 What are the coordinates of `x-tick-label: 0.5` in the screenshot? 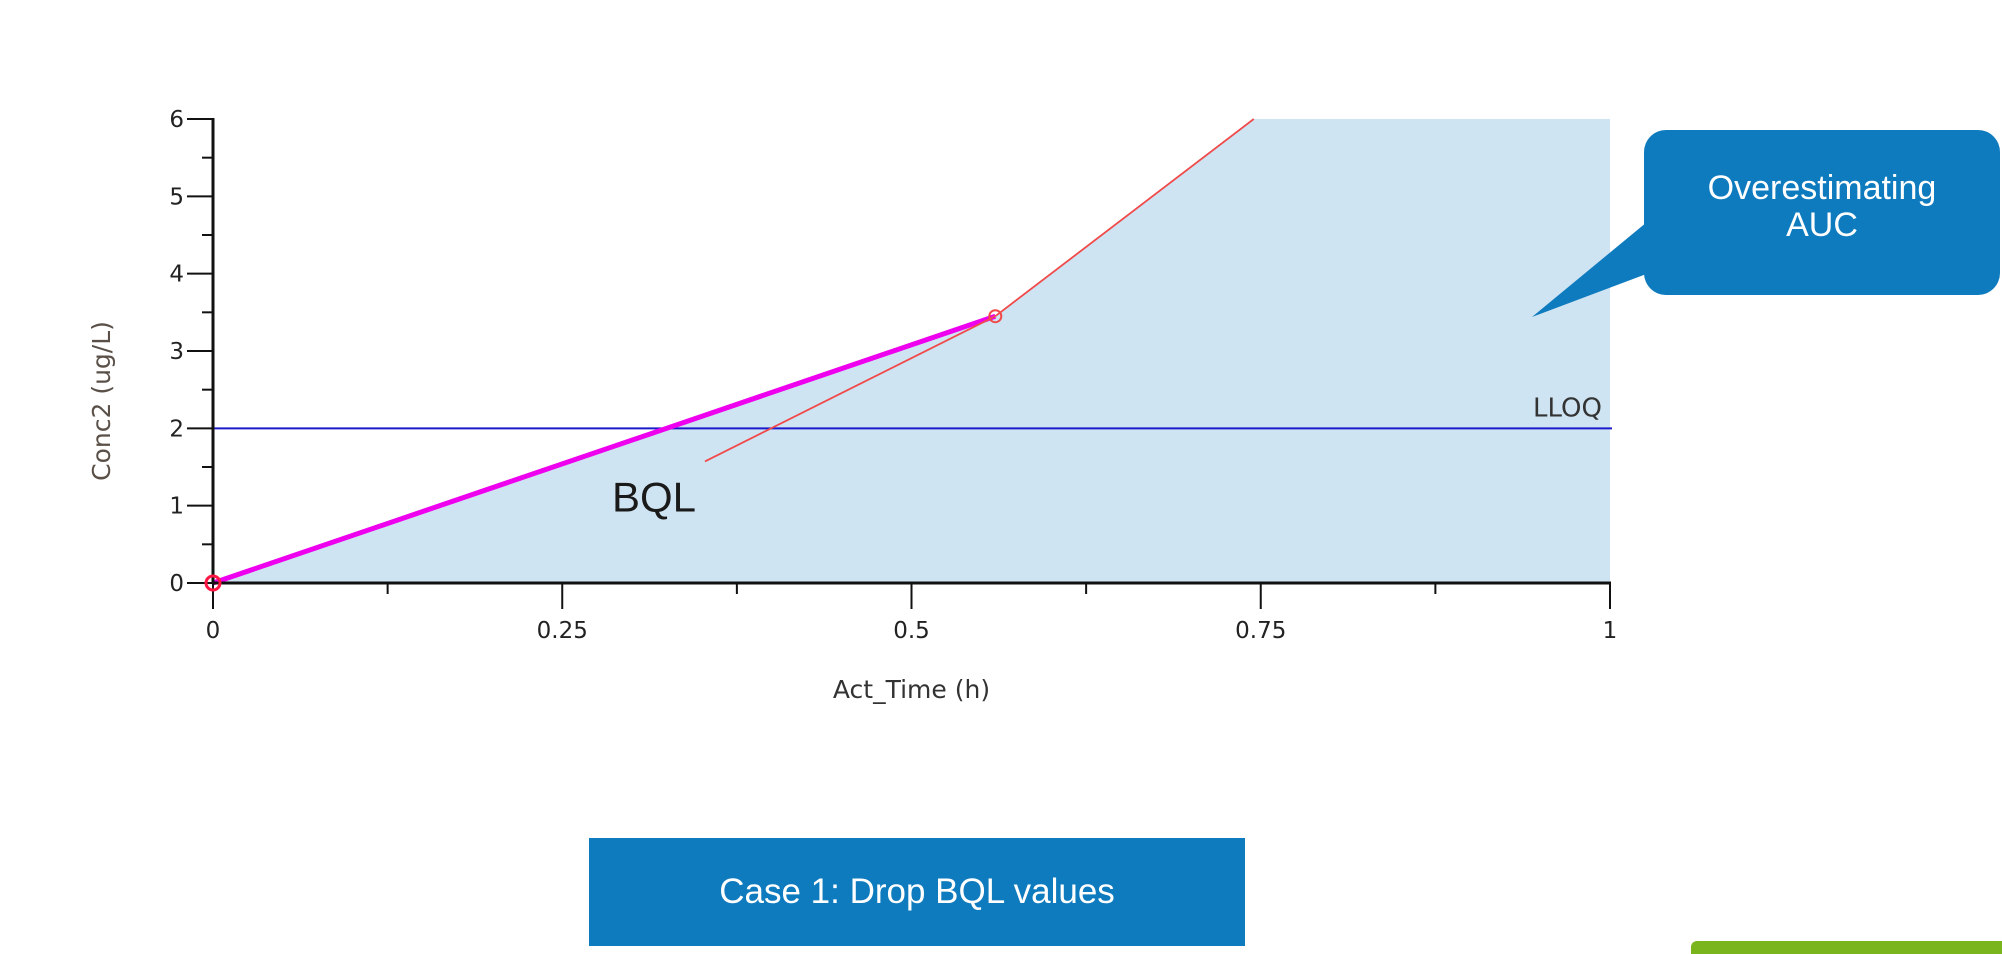 It's located at (911, 631).